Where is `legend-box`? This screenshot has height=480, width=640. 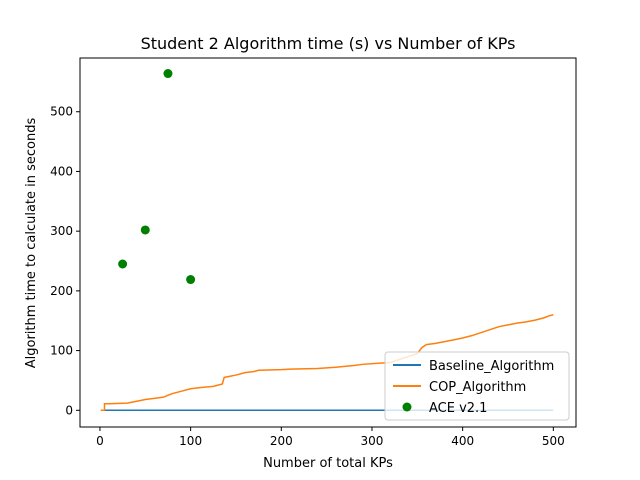 legend-box is located at coordinates (477, 386).